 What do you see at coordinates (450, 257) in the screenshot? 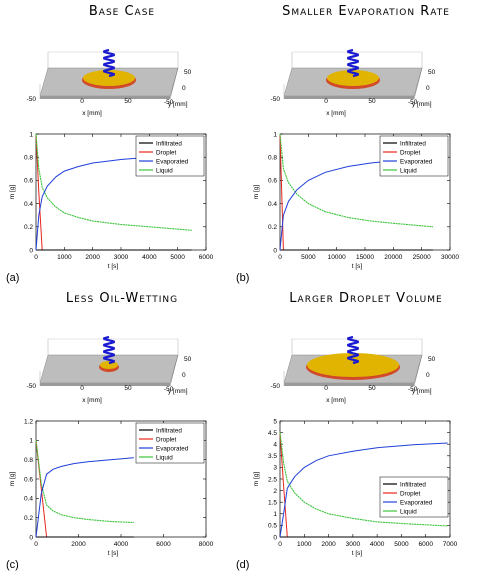
I see `x-tick-label: 30000` at bounding box center [450, 257].